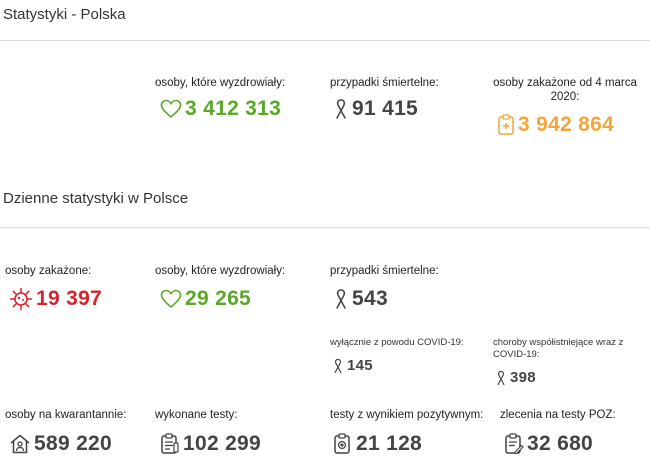 Image resolution: width=650 pixels, height=463 pixels. I want to click on daily-deaths-value: 543, so click(370, 298).